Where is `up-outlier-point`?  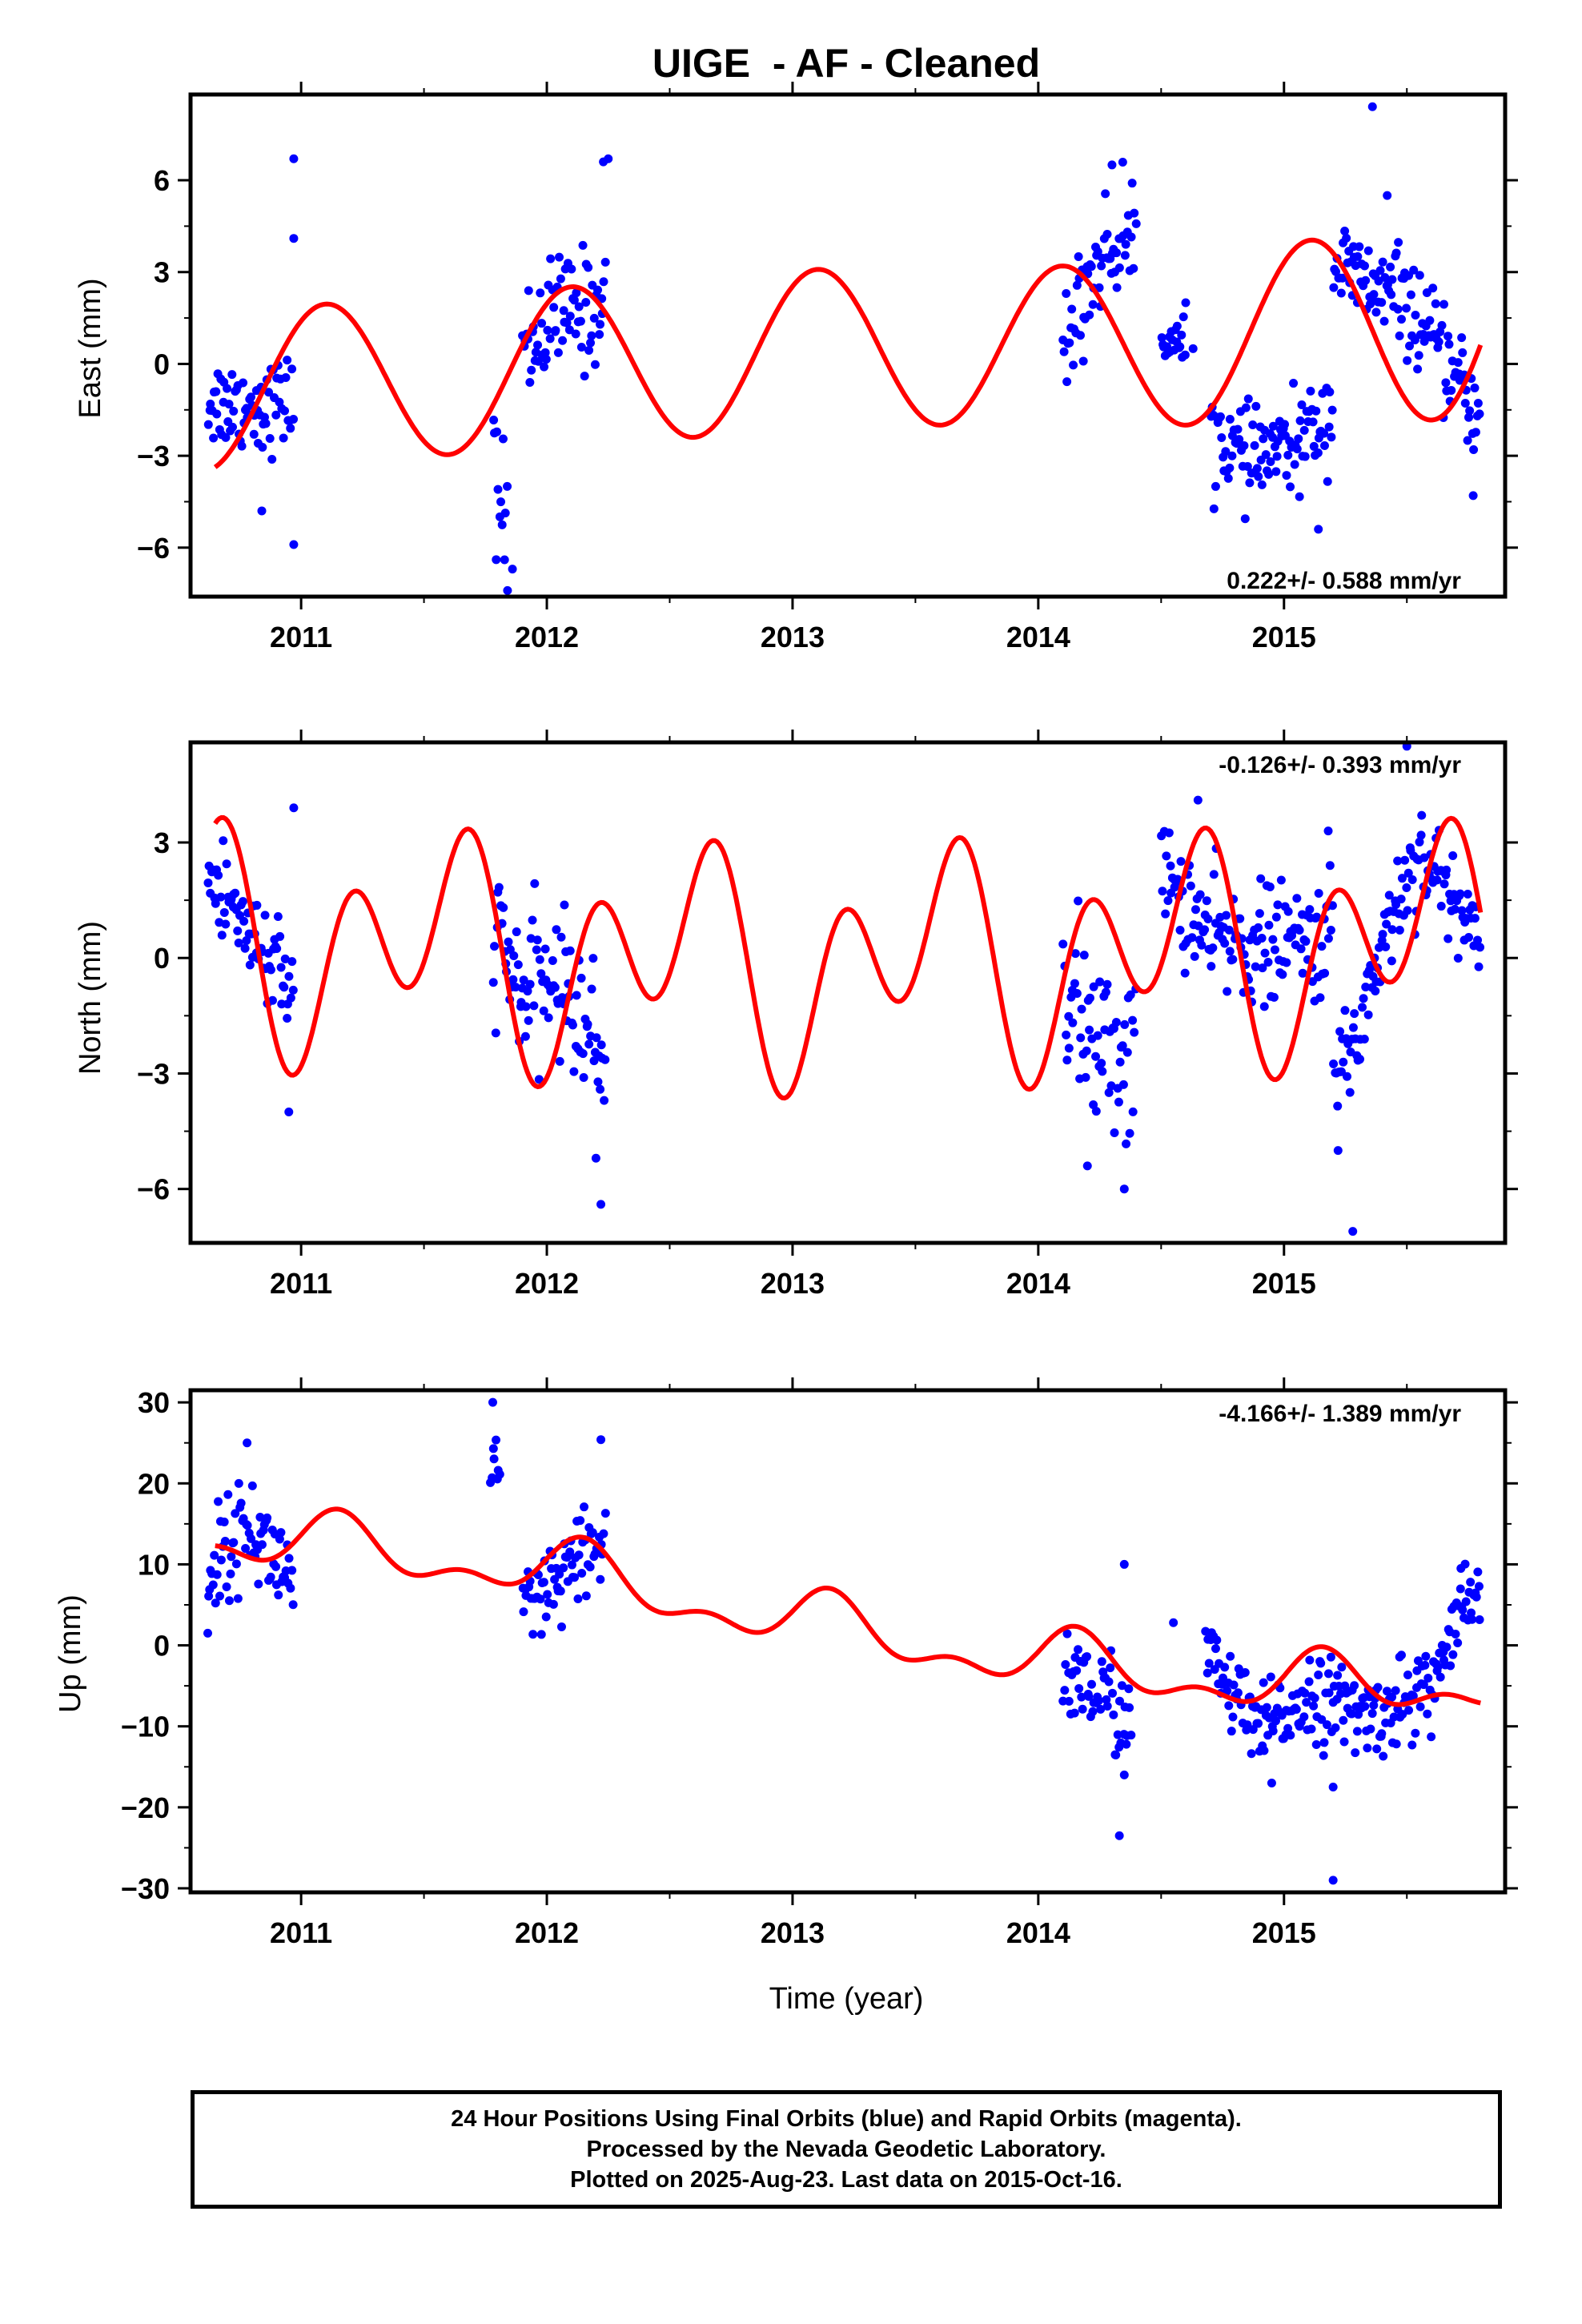
up-outlier-point is located at coordinates (208, 1633).